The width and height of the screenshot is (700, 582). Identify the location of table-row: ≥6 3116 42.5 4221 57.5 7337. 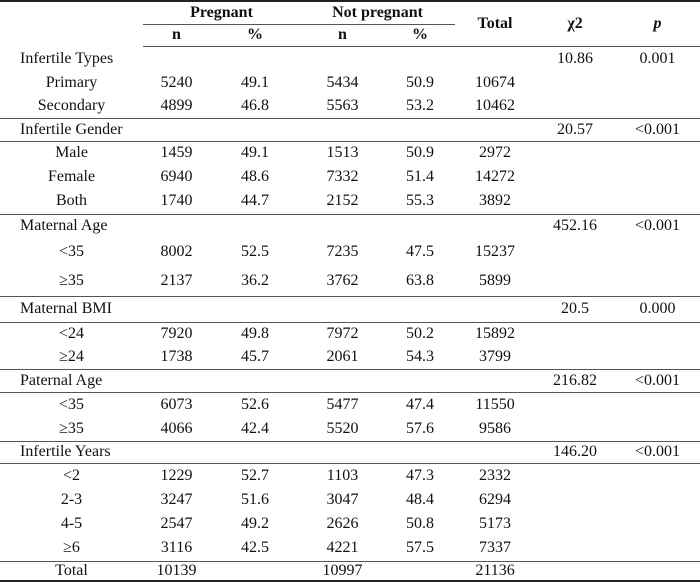
(350, 548).